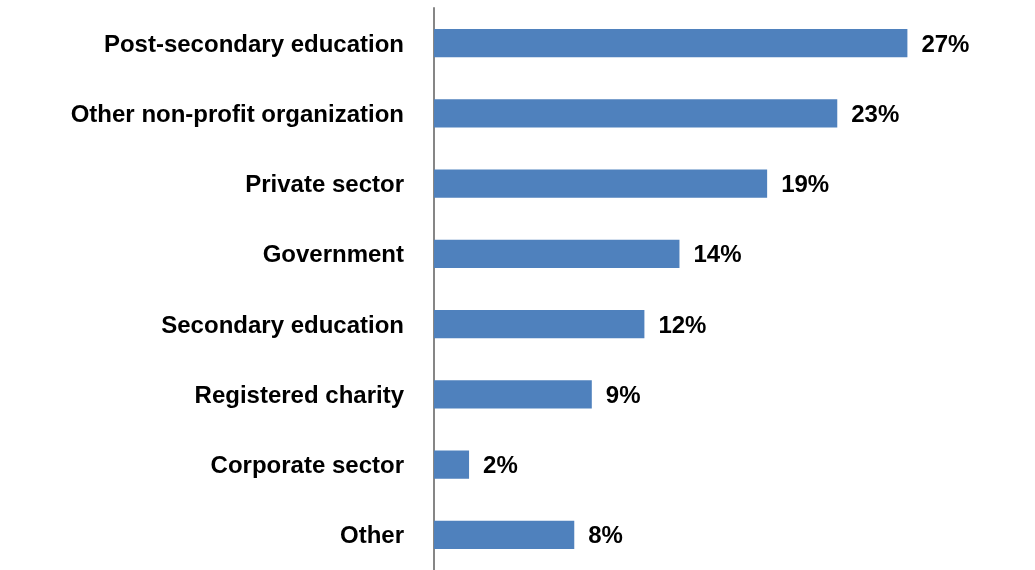 The width and height of the screenshot is (1035, 570). I want to click on y-tick-label: Post-secondary education, so click(253, 43).